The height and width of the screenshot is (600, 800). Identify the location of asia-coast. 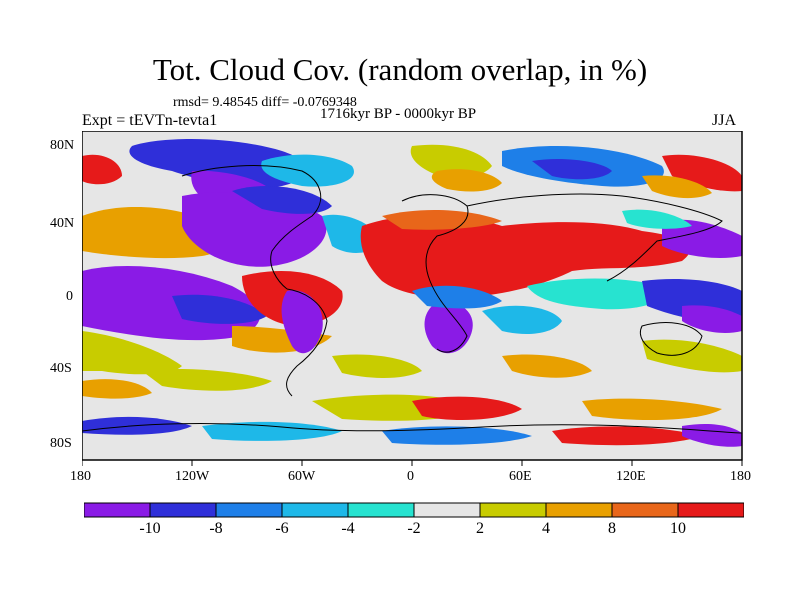
(594, 237).